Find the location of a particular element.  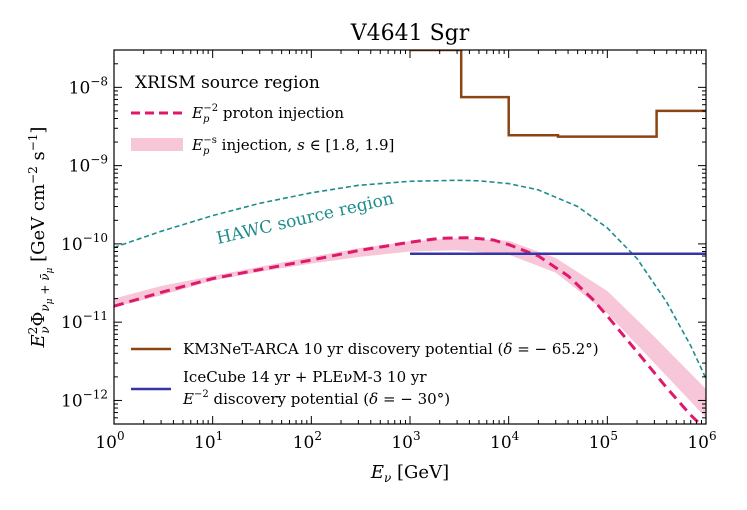

legend-entry1-sub: p is located at coordinates (206, 119).